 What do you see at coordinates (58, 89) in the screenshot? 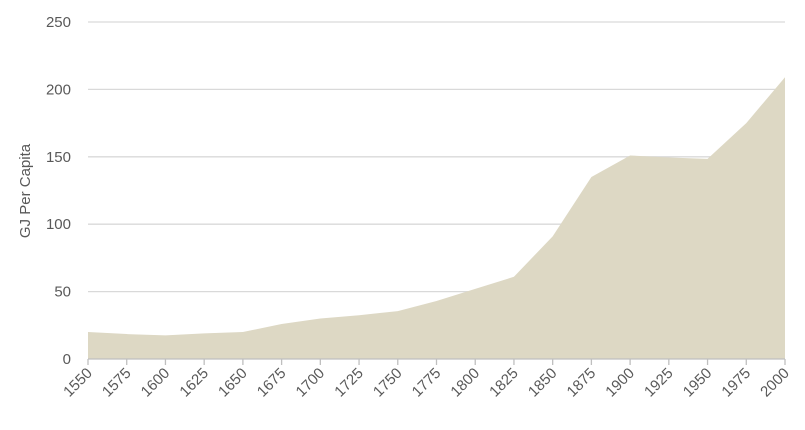
I see `y-tick-label: 200` at bounding box center [58, 89].